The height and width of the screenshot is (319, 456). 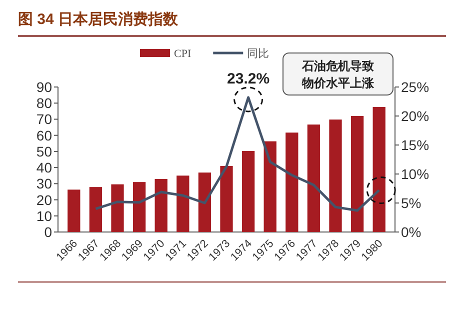 What do you see at coordinates (44, 87) in the screenshot?
I see `y-tick-label: 90` at bounding box center [44, 87].